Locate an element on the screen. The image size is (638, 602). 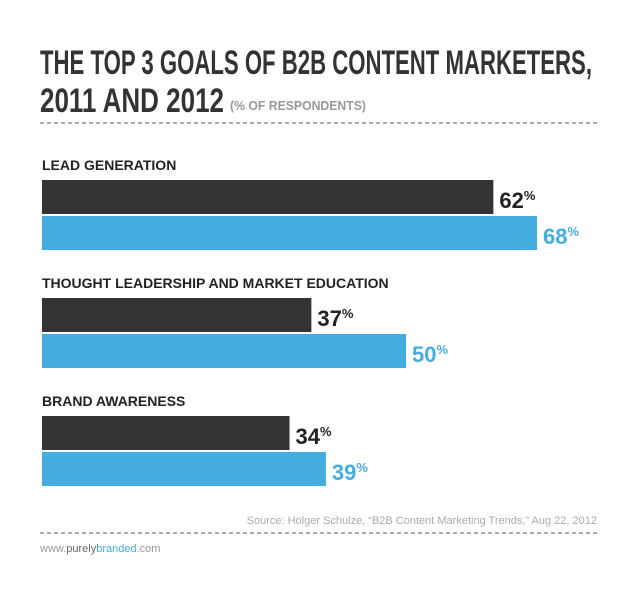
value-label: 50% is located at coordinates (430, 354).